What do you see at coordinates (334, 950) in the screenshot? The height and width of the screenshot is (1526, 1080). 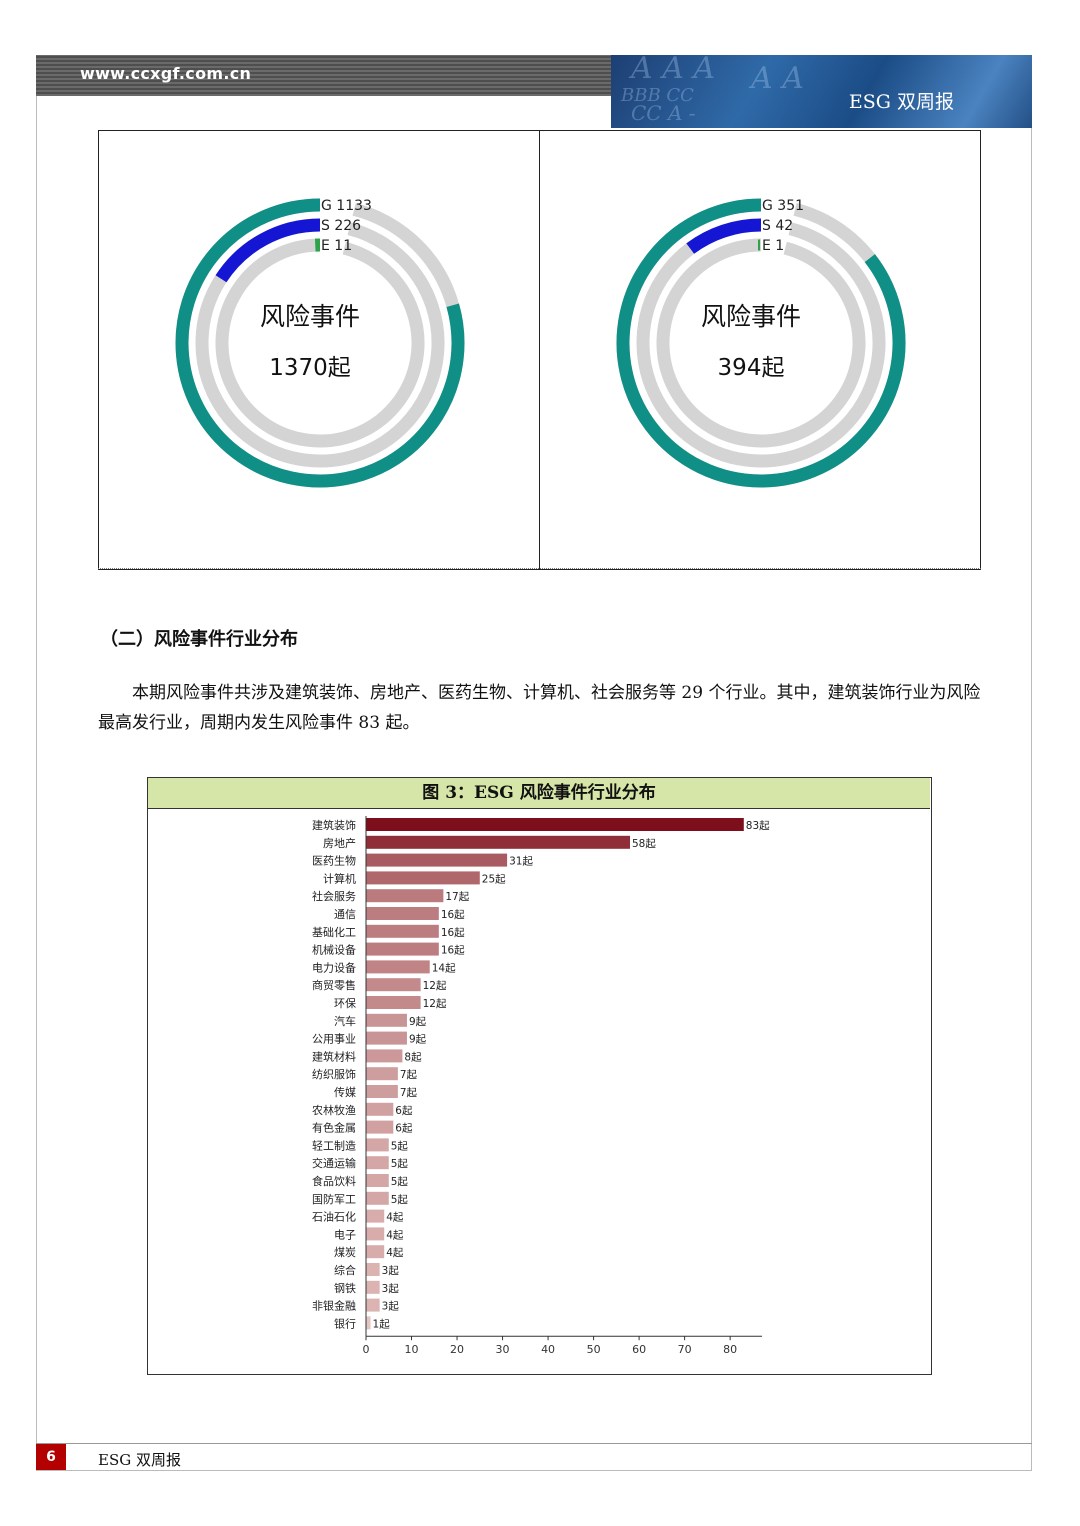 I see `category-label: 机械设备` at bounding box center [334, 950].